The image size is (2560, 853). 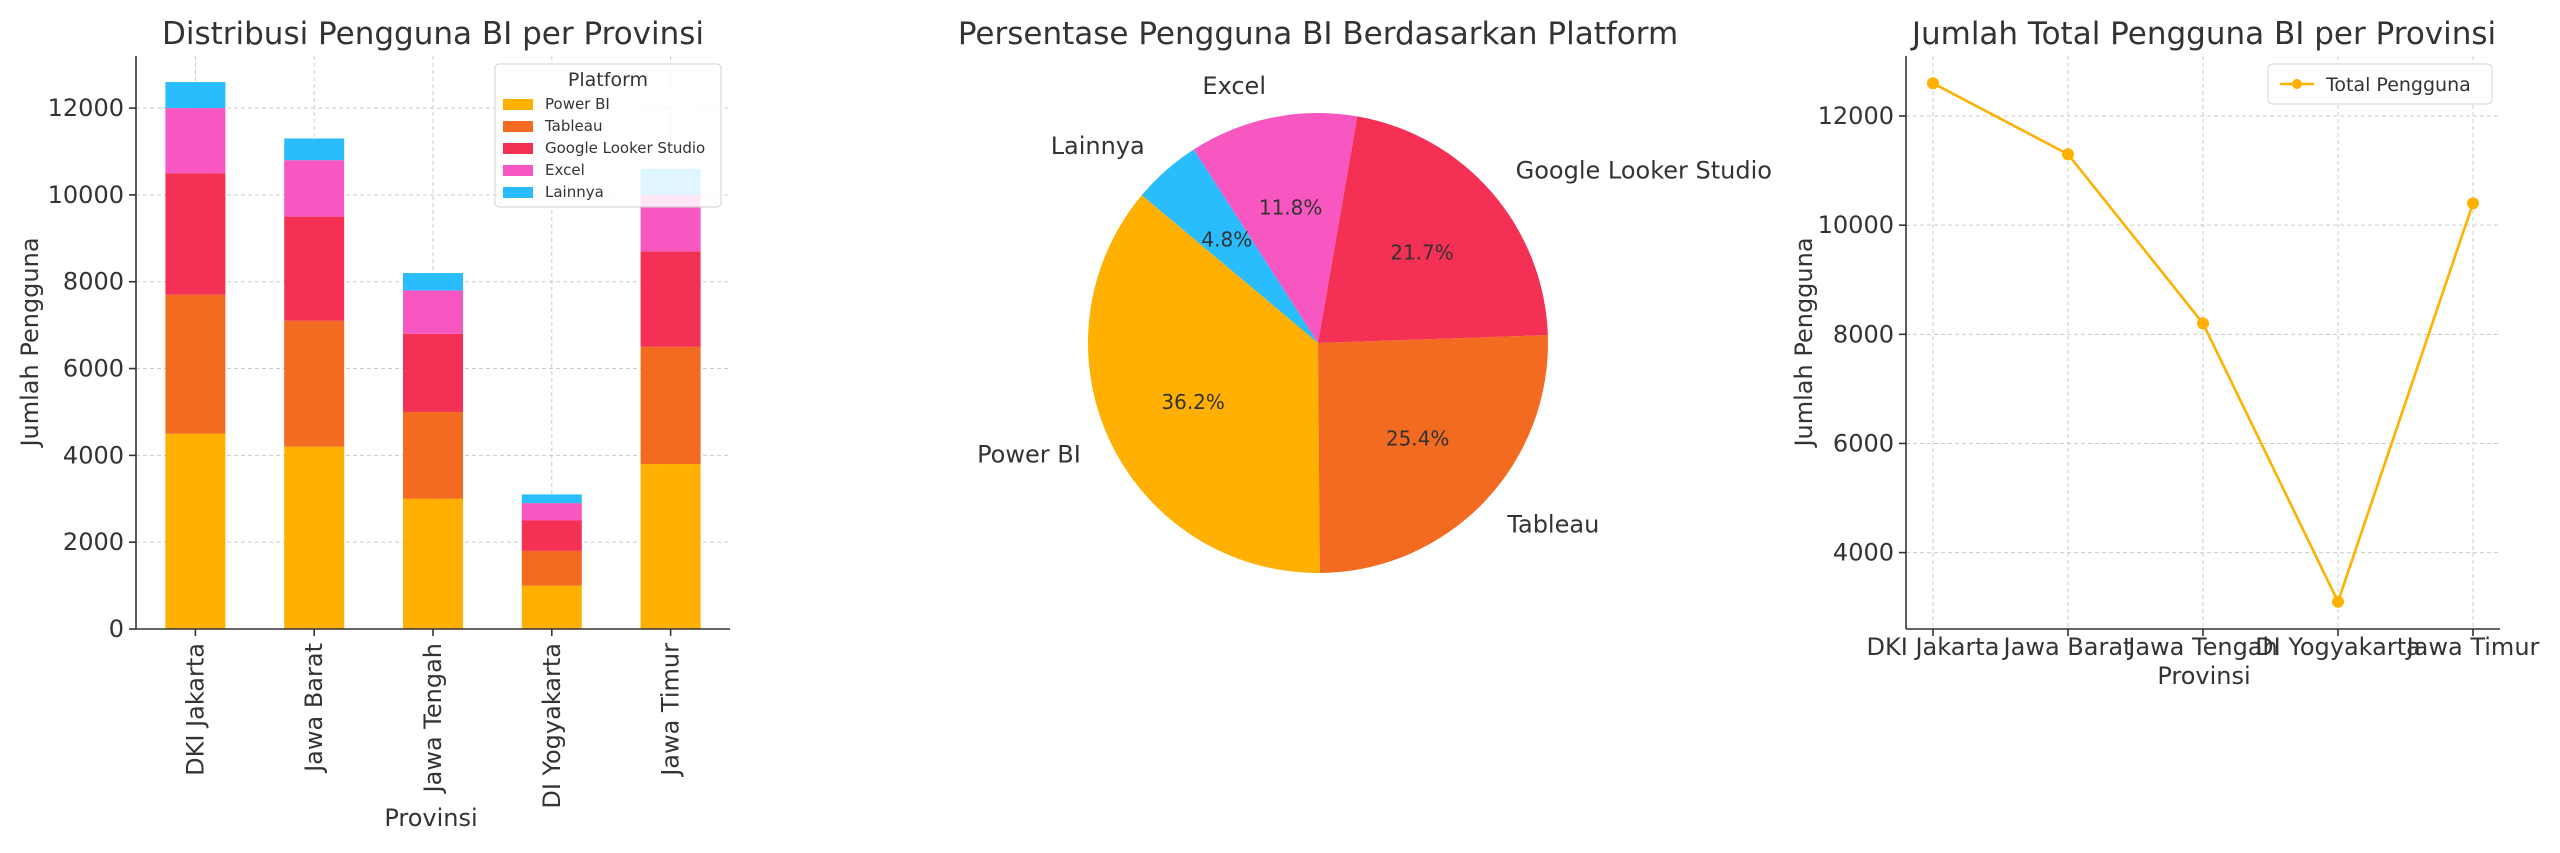 I want to click on line-y-tick-label: 12000, so click(x=1856, y=116).